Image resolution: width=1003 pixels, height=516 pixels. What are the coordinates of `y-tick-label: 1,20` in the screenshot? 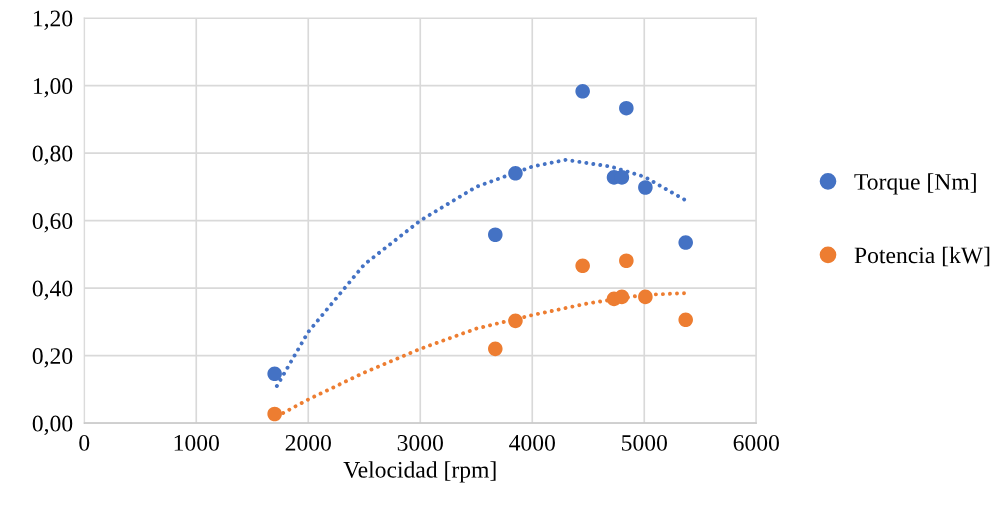 It's located at (53, 20).